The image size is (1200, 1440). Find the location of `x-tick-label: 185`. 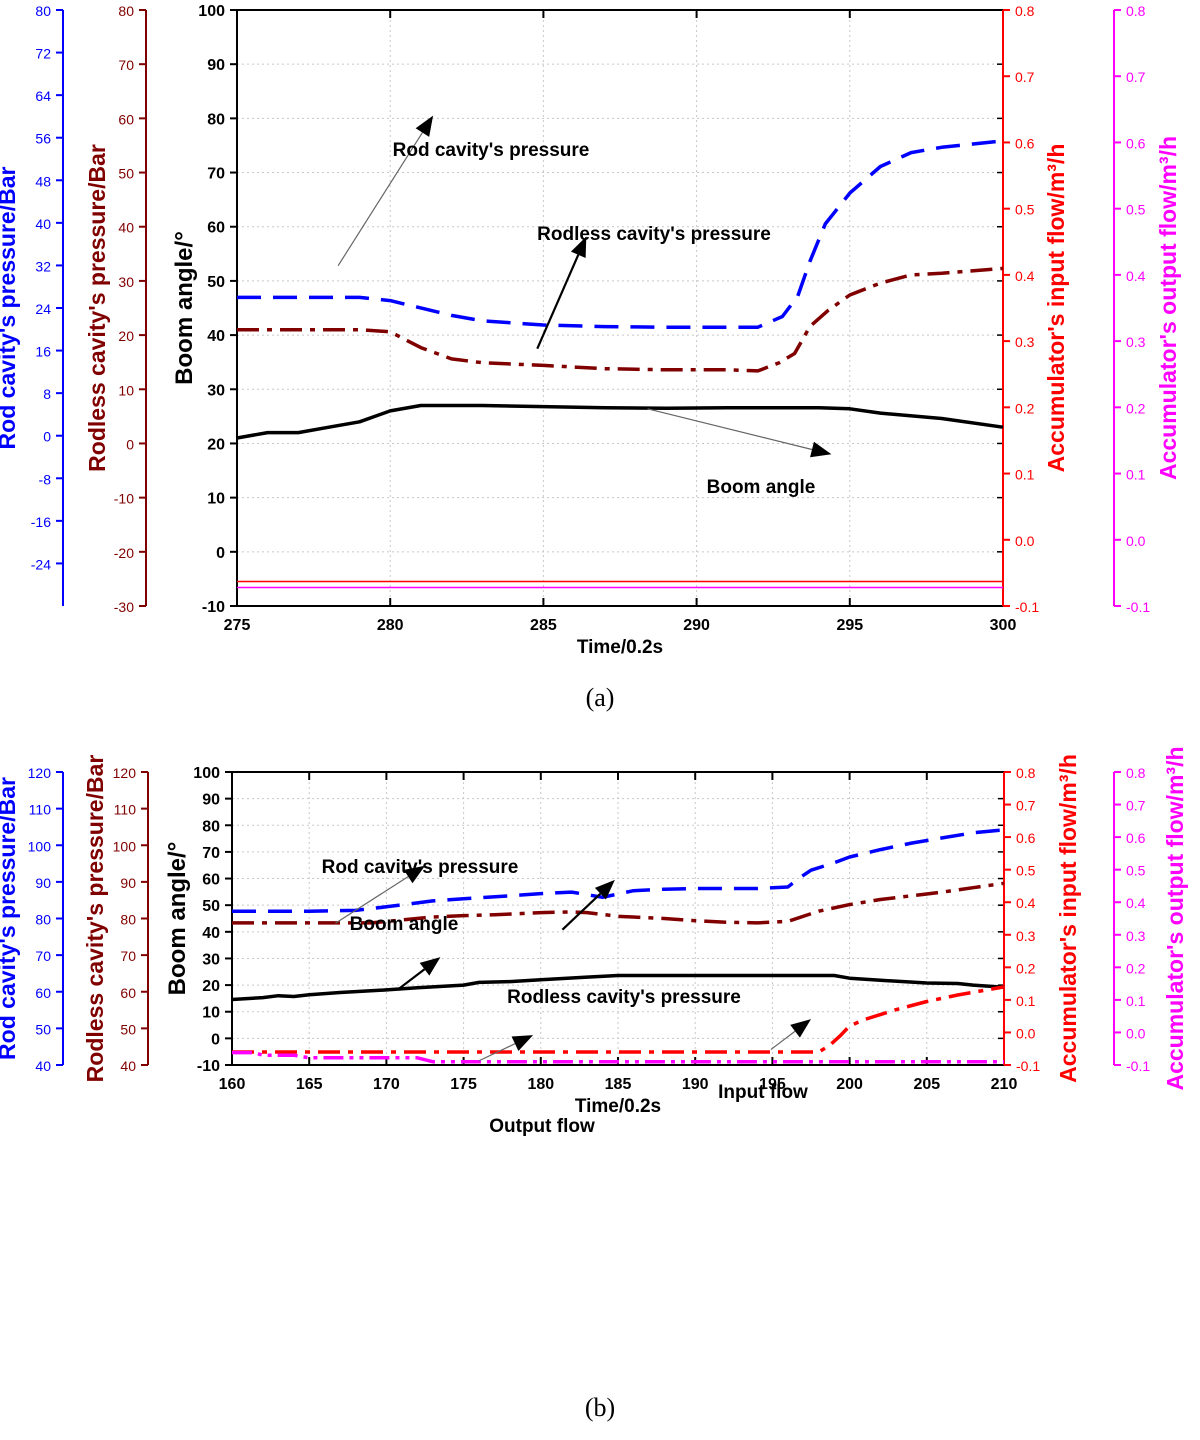

x-tick-label: 185 is located at coordinates (618, 1084).